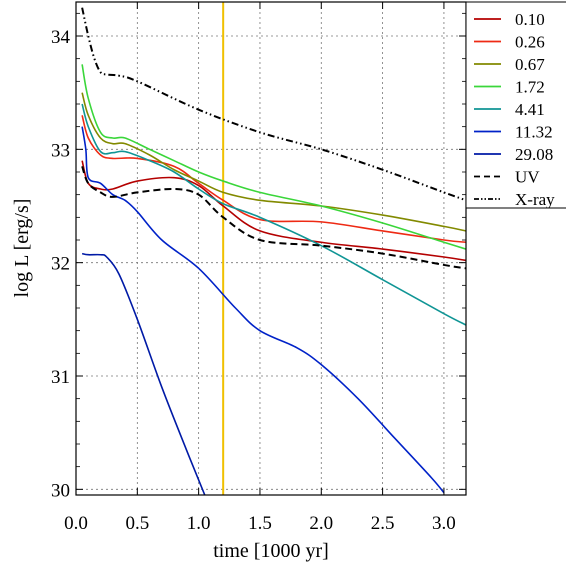 The height and width of the screenshot is (566, 566). What do you see at coordinates (534, 154) in the screenshot?
I see `legend-label: 29.08` at bounding box center [534, 154].